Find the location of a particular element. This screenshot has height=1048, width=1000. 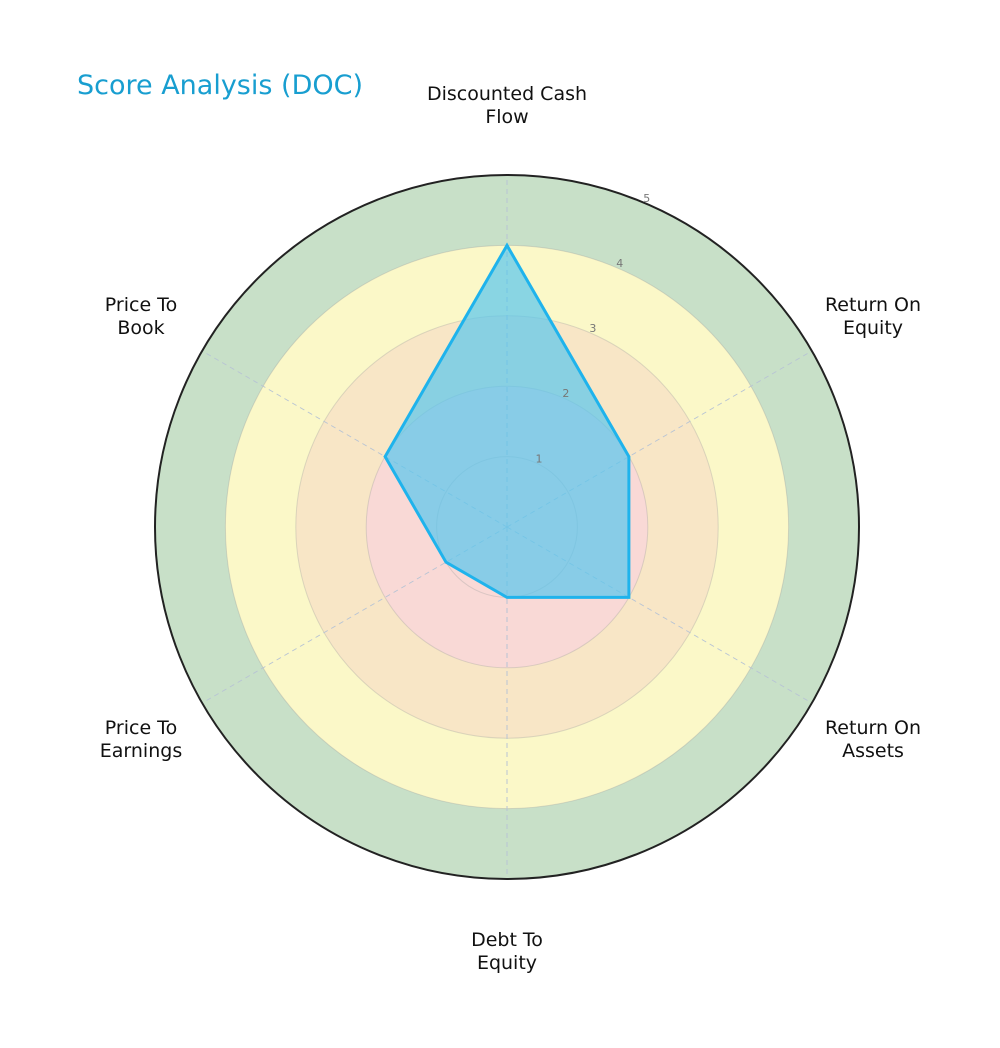

score-polygon is located at coordinates (507, 420).